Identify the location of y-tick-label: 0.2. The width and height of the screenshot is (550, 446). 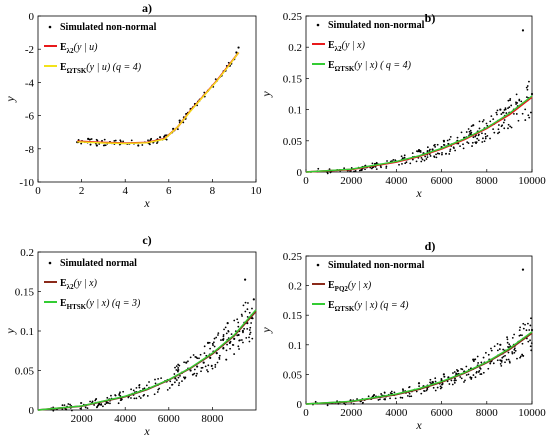
(27, 253).